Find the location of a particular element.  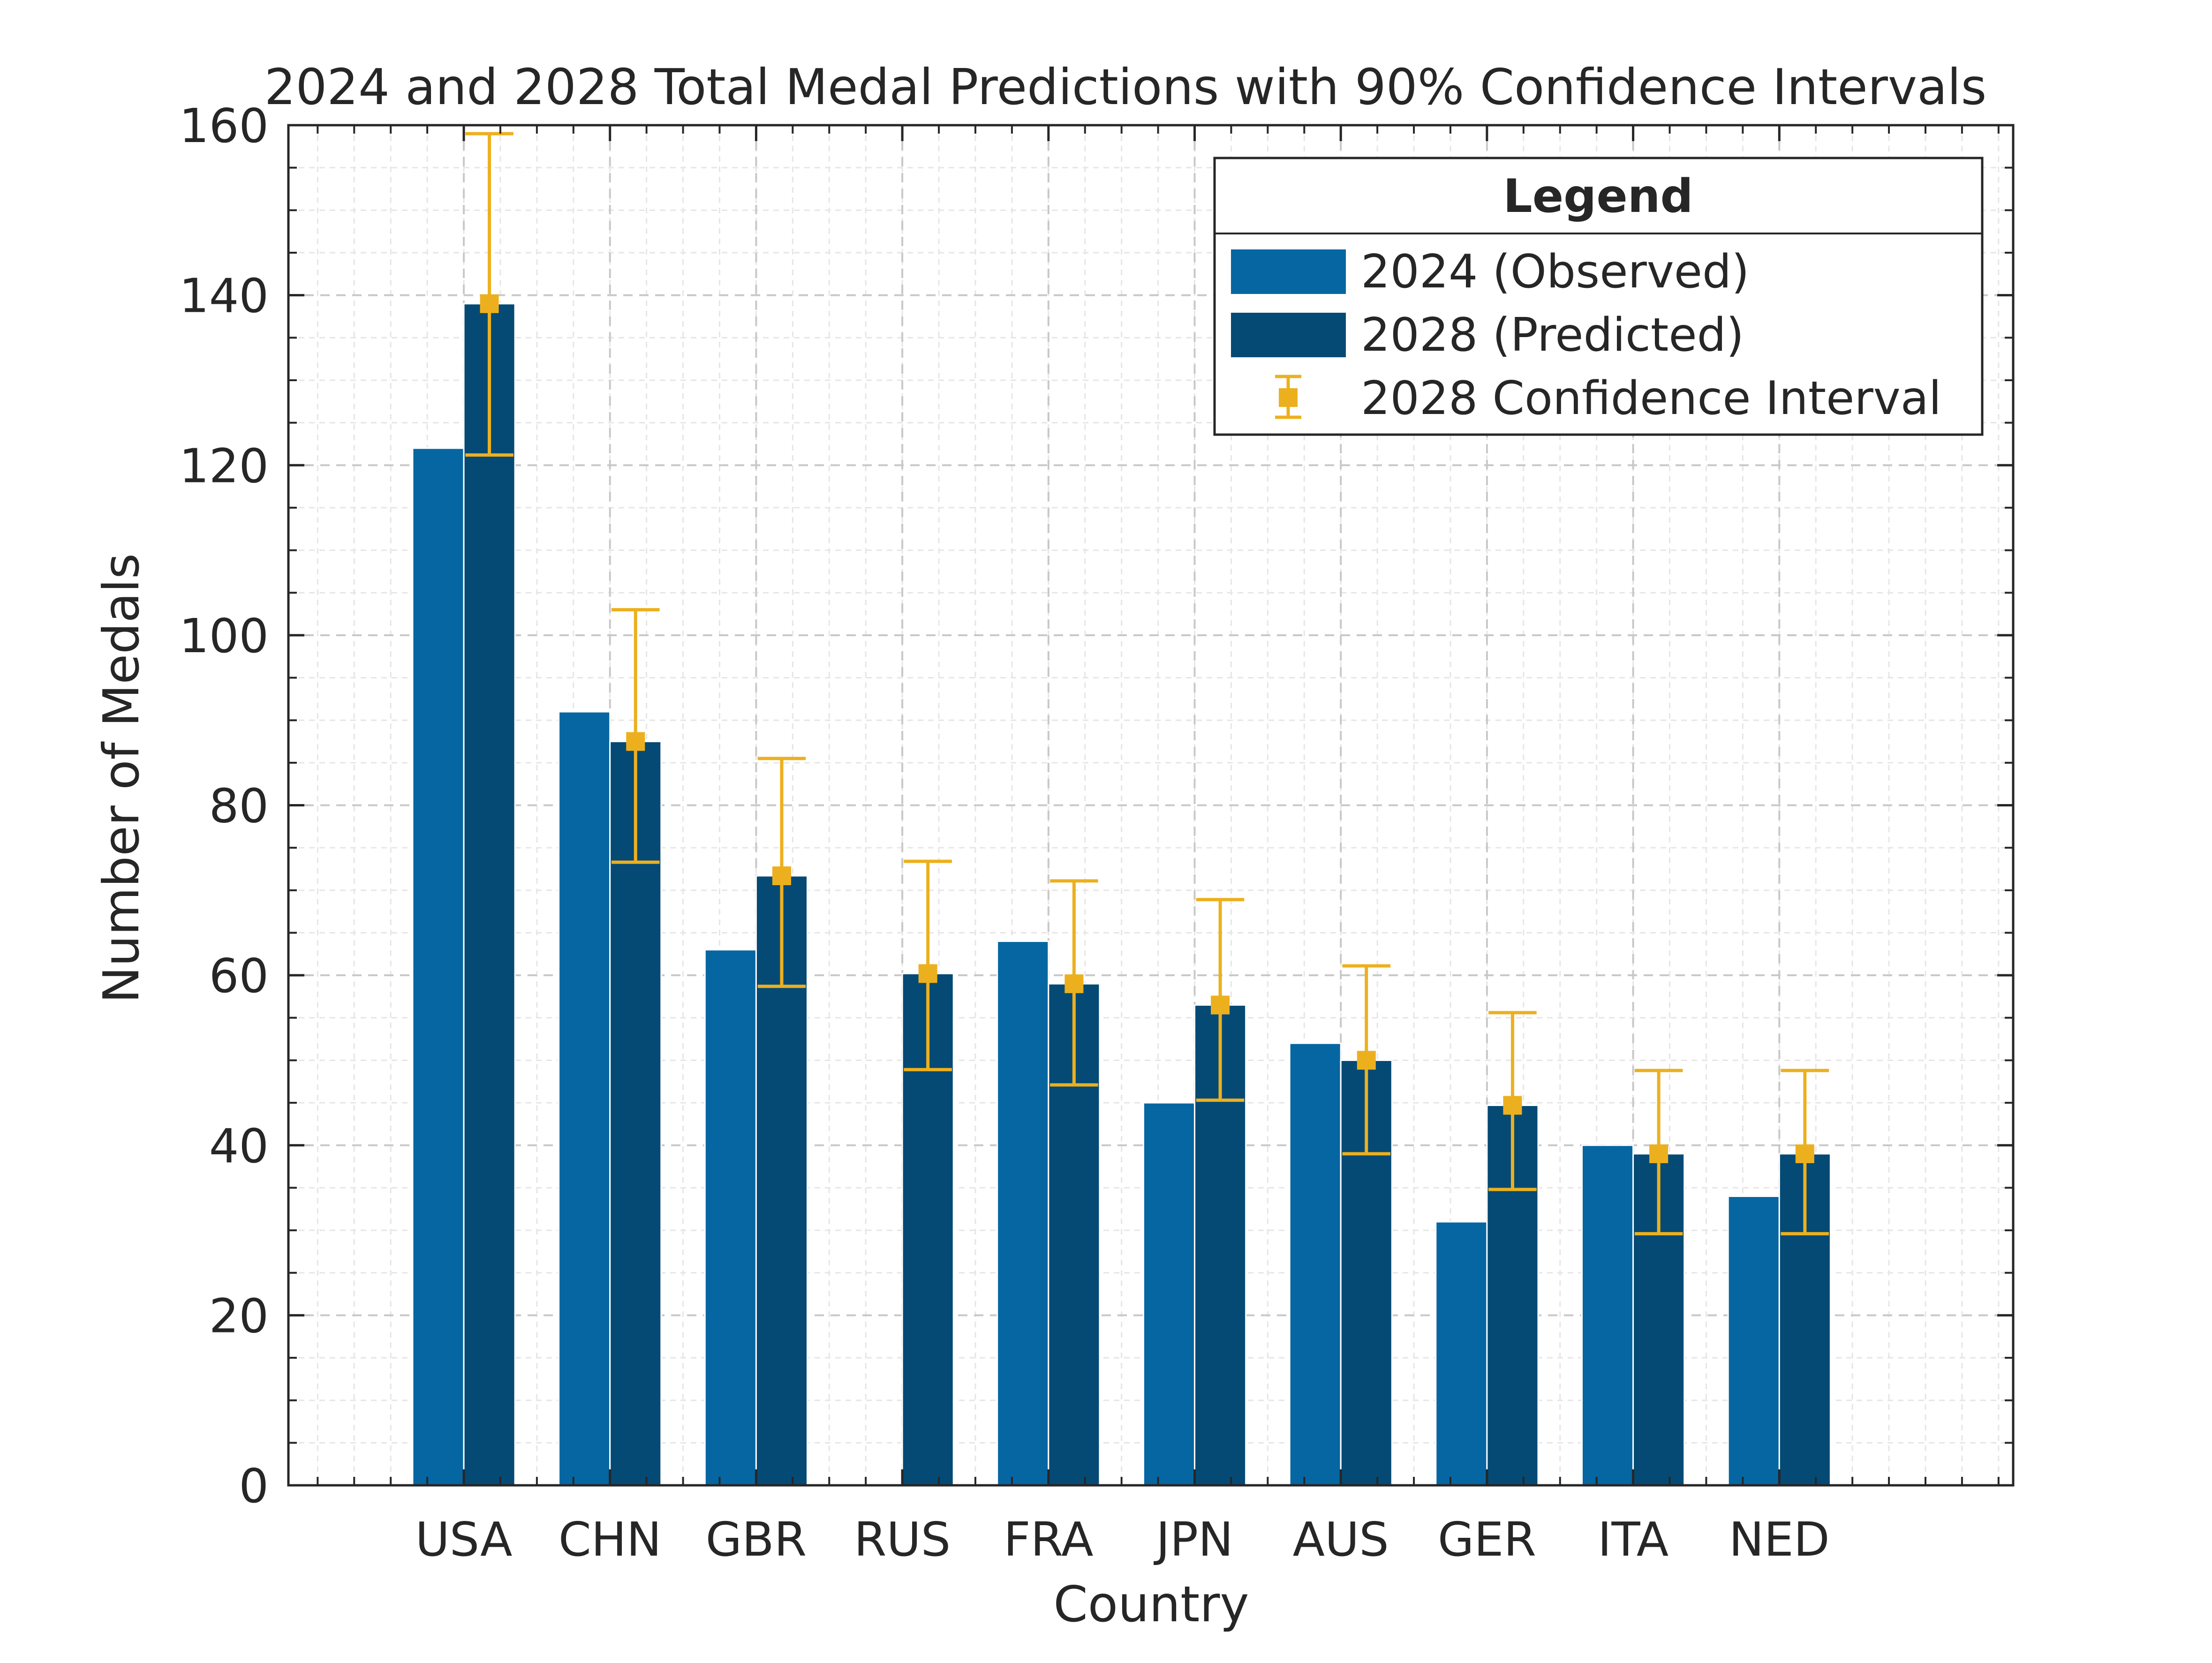

y-tick-label: 80 is located at coordinates (239, 806).